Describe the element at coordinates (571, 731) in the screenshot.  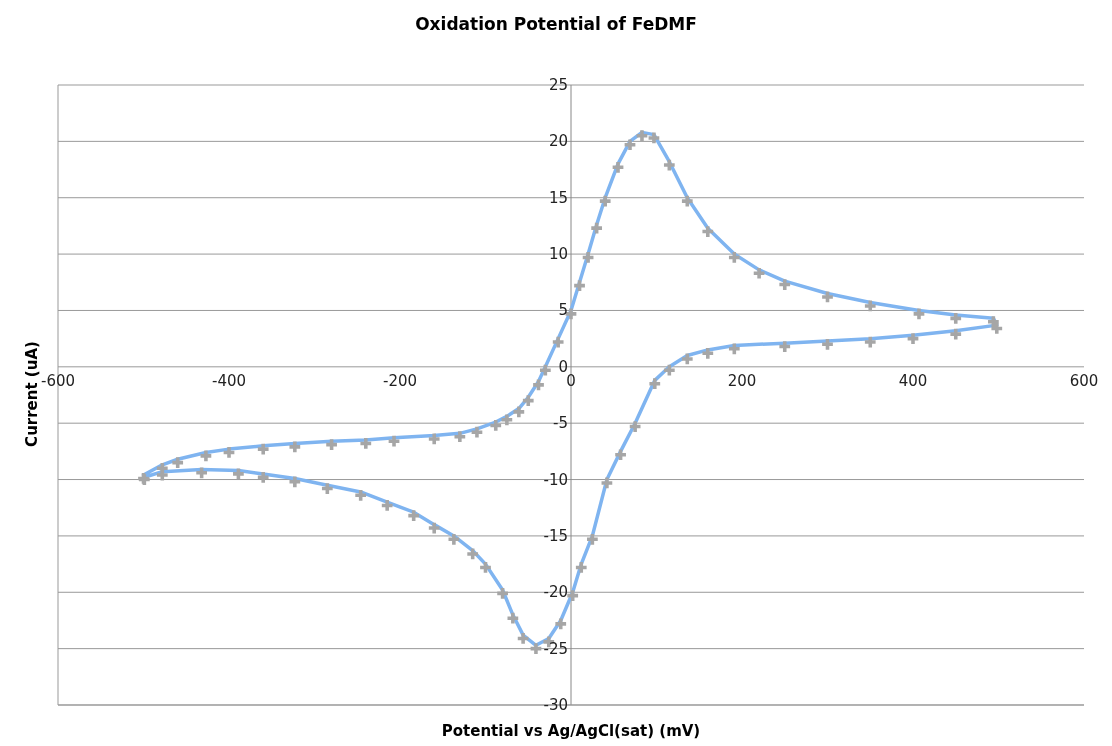
I see `x-axis-title: Potential vs Ag/AgCl(sat) (mV)` at that location.